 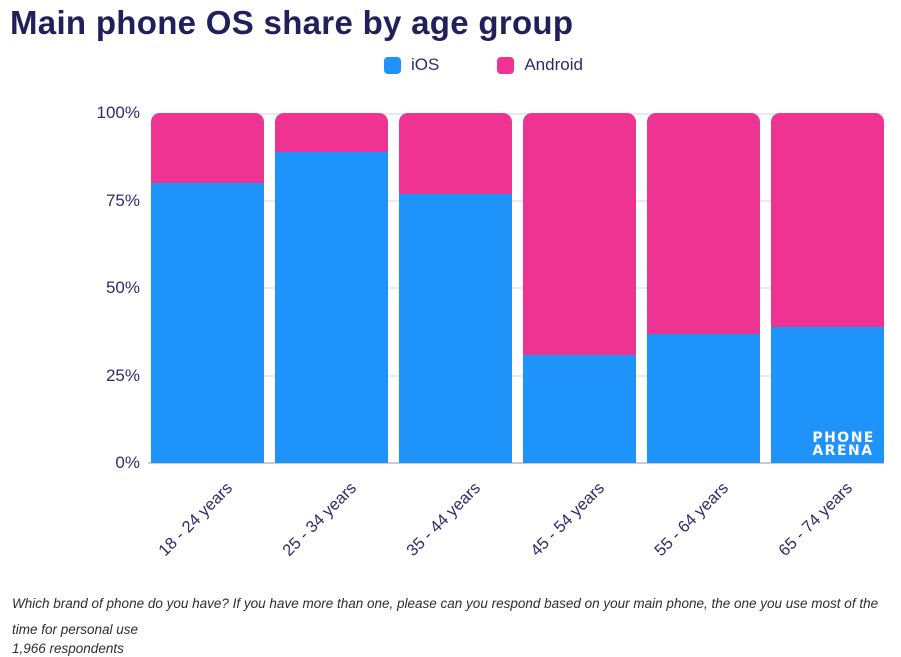 What do you see at coordinates (692, 519) in the screenshot?
I see `x-tick-label: 55 - 64 years` at bounding box center [692, 519].